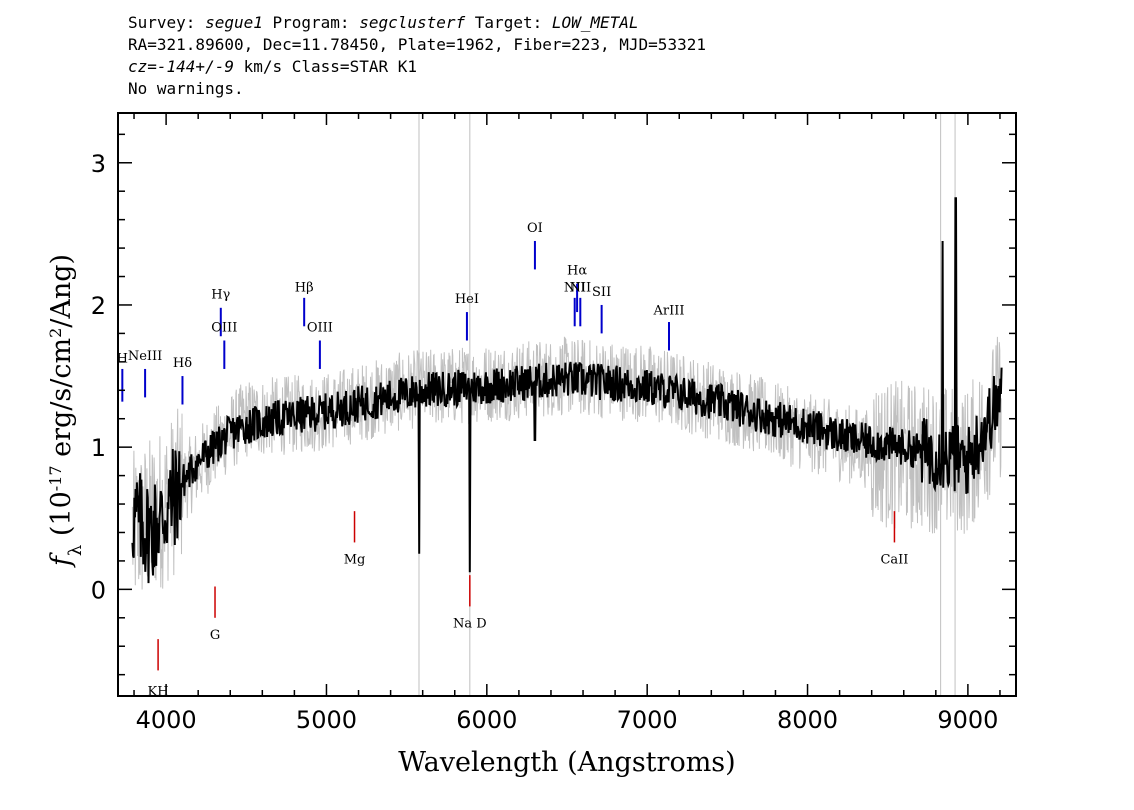  I want to click on y-axis-label: fλ (10-17 erg/s/cm2/Ang), so click(66, 411).